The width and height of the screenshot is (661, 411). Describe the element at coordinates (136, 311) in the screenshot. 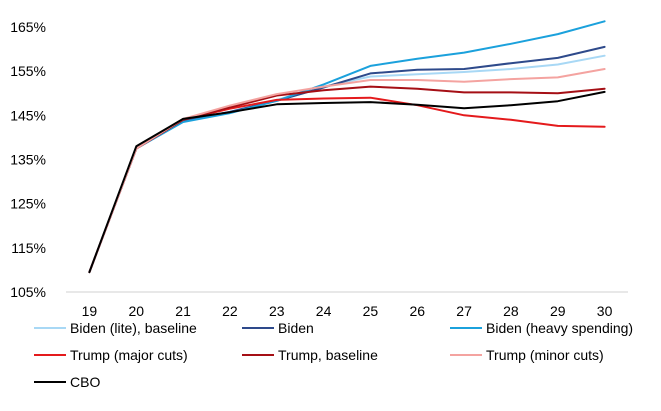

I see `x-tick-label: 20` at that location.